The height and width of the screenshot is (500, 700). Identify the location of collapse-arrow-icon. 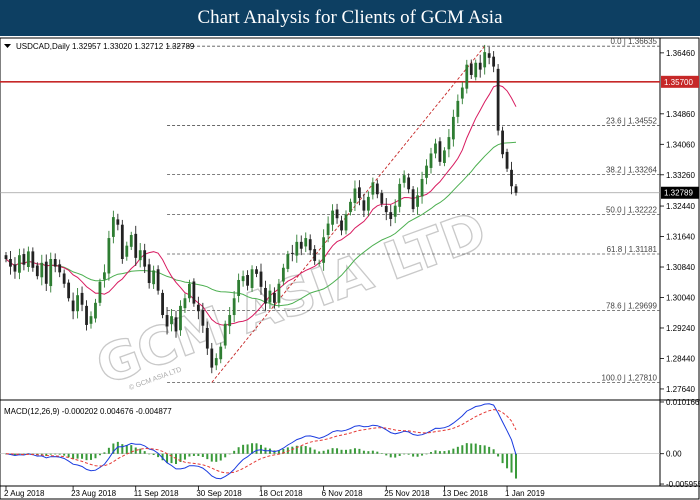
(7, 46).